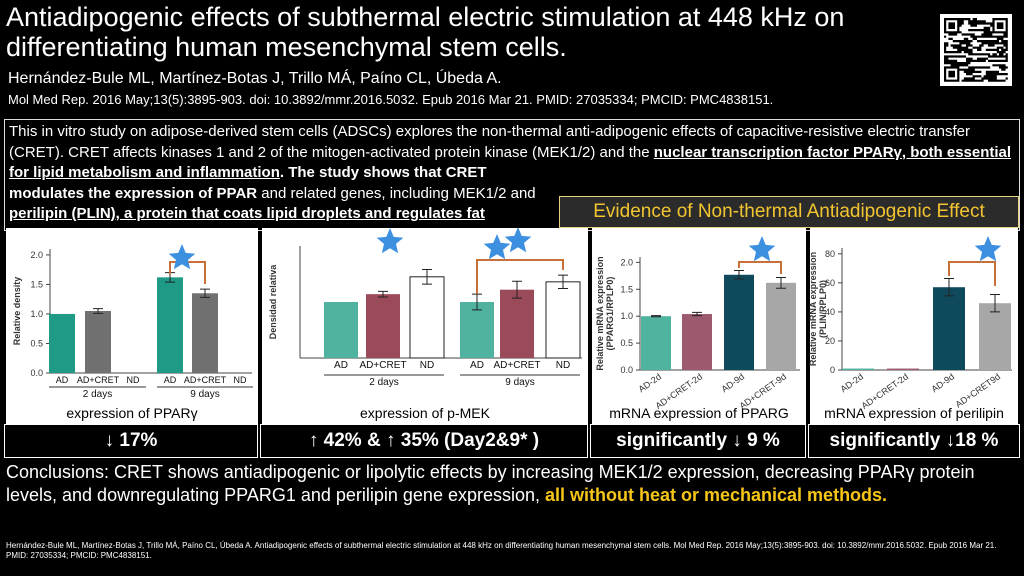  Describe the element at coordinates (716, 495) in the screenshot. I see `conclusions-highlight: all without heat or mechanical methods.` at that location.